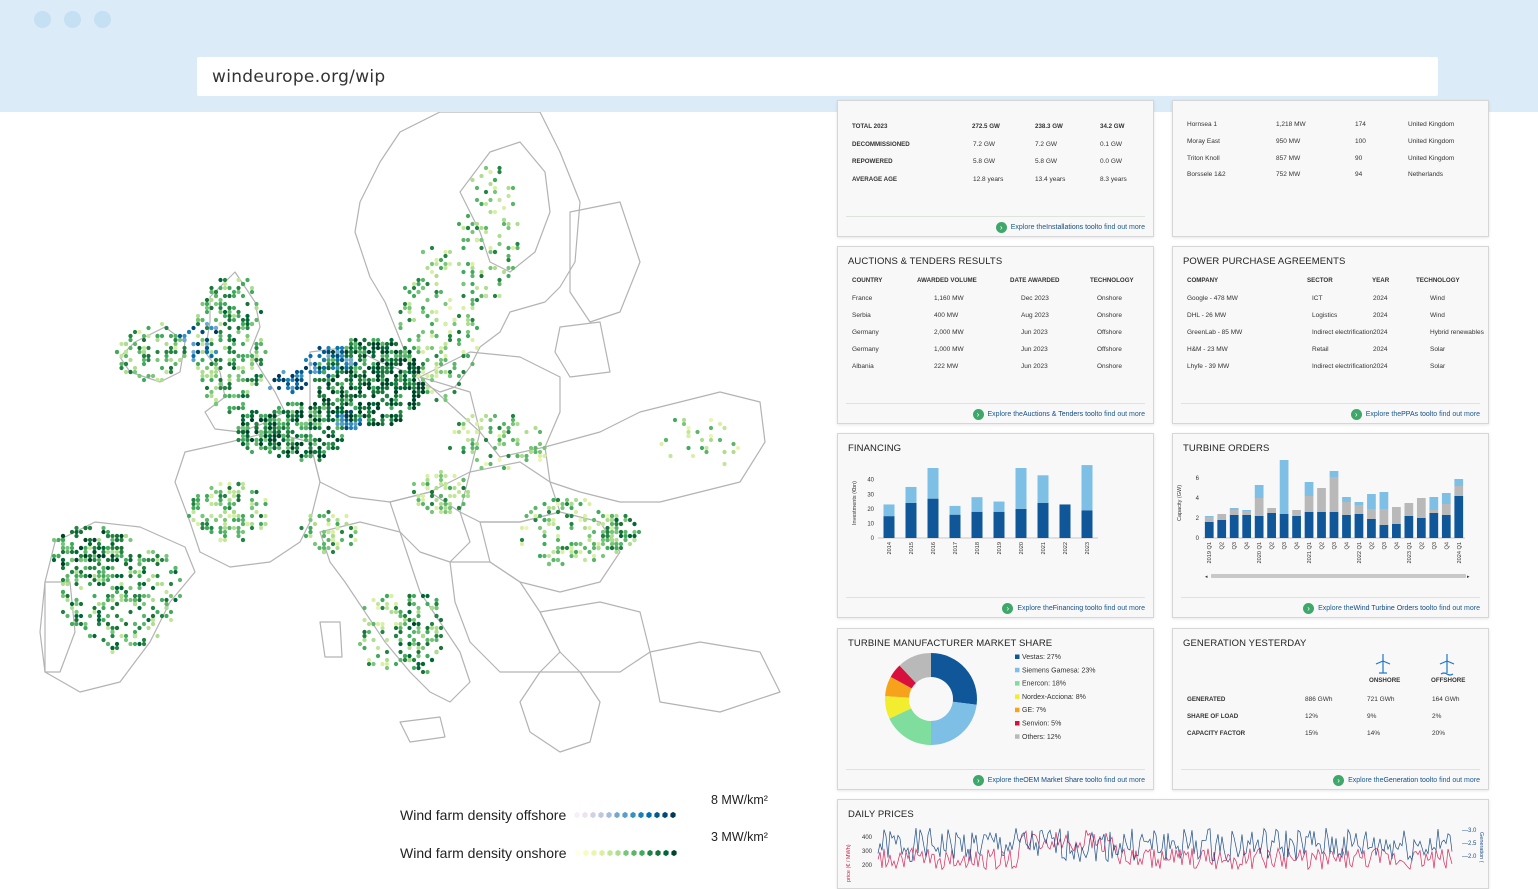 Image resolution: width=1538 pixels, height=889 pixels. What do you see at coordinates (1437, 298) in the screenshot?
I see `table-cell: Wind` at bounding box center [1437, 298].